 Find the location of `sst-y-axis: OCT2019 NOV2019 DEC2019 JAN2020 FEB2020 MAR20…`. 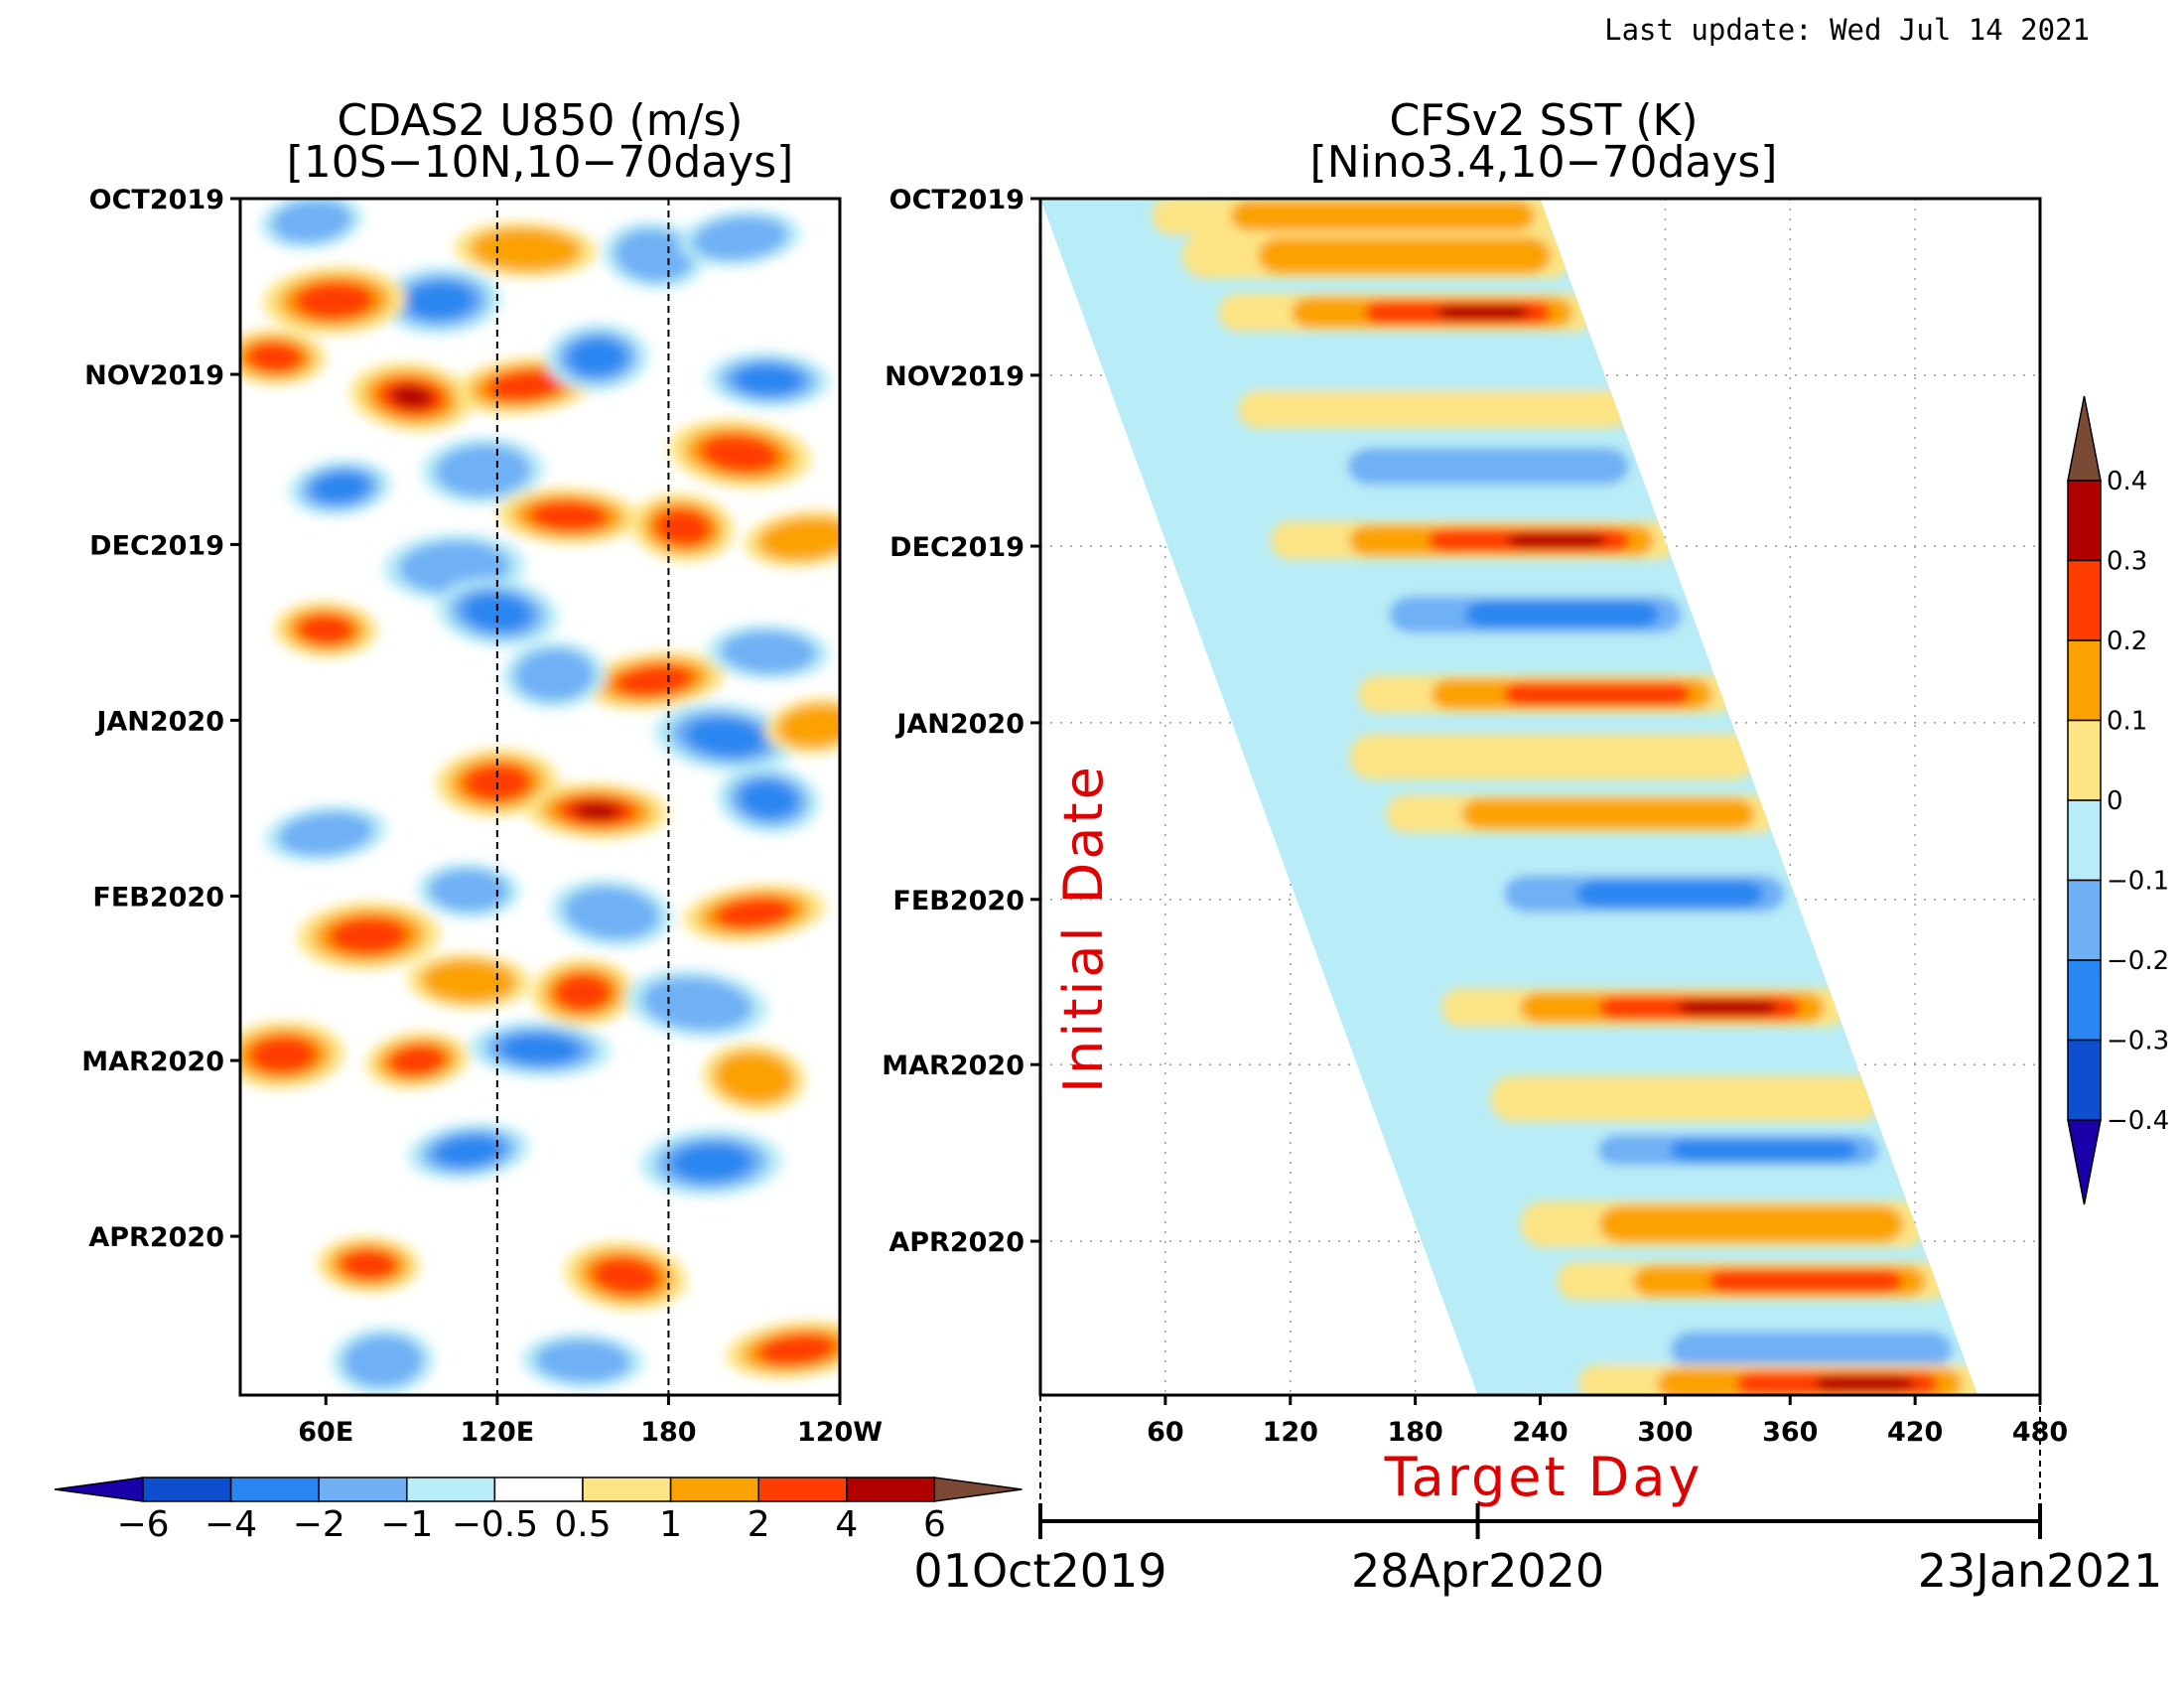

sst-y-axis: OCT2019 NOV2019 DEC2019 JAN2020 FEB2020 MAR20… is located at coordinates (961, 721).